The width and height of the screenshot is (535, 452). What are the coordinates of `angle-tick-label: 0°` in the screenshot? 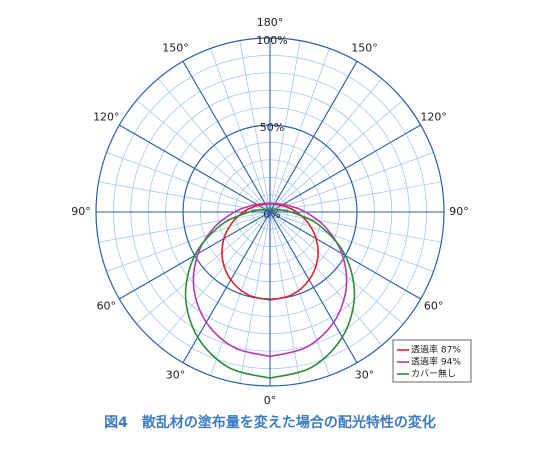 It's located at (270, 400).